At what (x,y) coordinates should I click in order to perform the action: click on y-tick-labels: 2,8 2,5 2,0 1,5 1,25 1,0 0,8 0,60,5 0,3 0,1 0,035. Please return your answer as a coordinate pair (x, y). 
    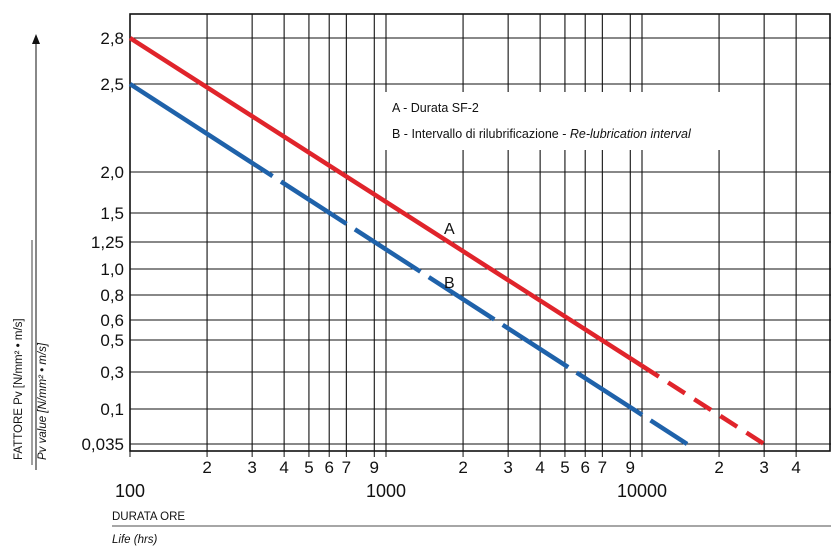
    Looking at the image, I should click on (102, 241).